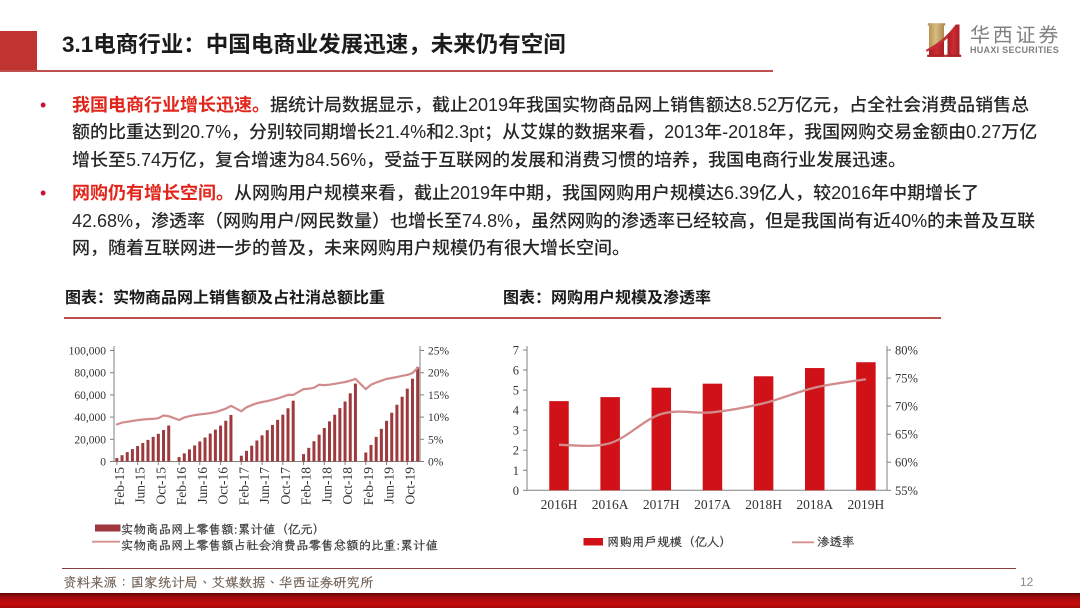 This screenshot has width=1080, height=608. What do you see at coordinates (368, 486) in the screenshot?
I see `svg-text: Feb-19` at bounding box center [368, 486].